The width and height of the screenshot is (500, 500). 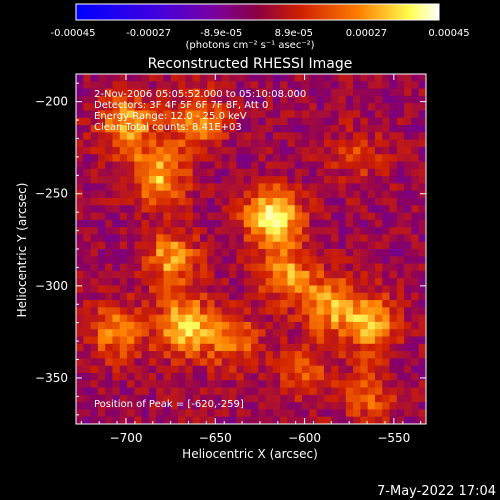 I want to click on y-tick-label: −350, so click(x=51, y=378).